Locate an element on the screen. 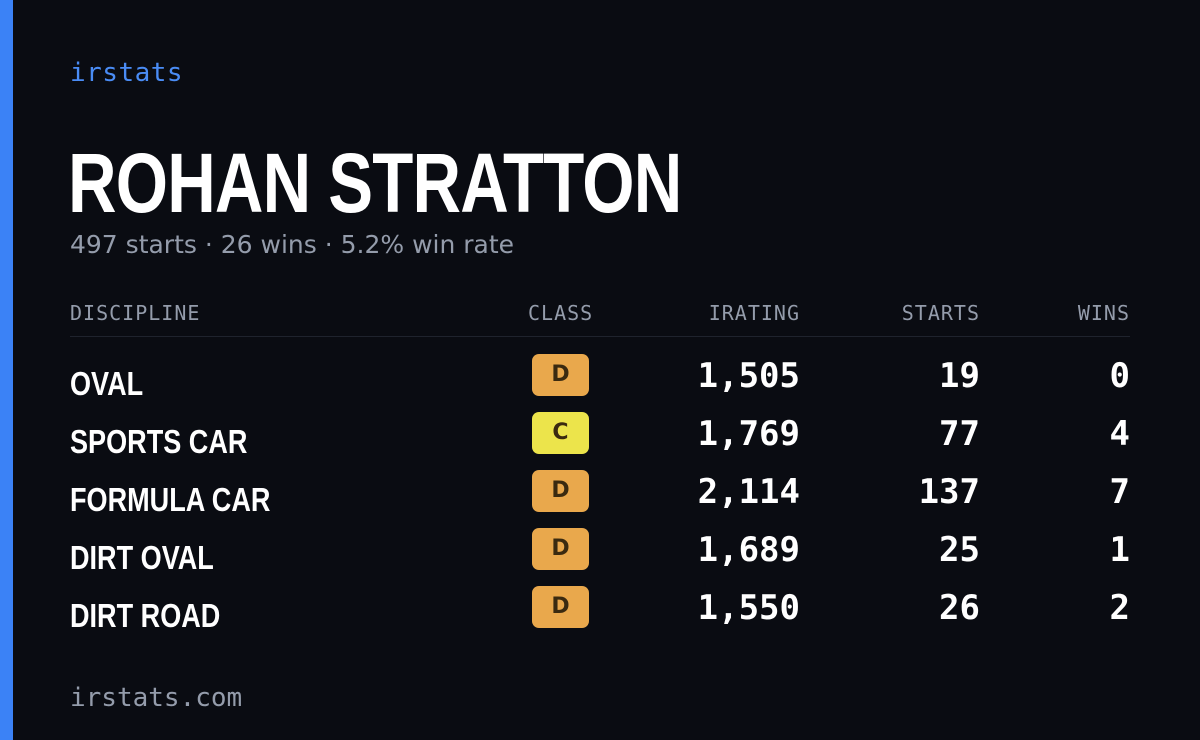 Image resolution: width=1200 pixels, height=740 pixels. driver-summary: 497 starts · 26 wins · 5.2% win rate is located at coordinates (292, 244).